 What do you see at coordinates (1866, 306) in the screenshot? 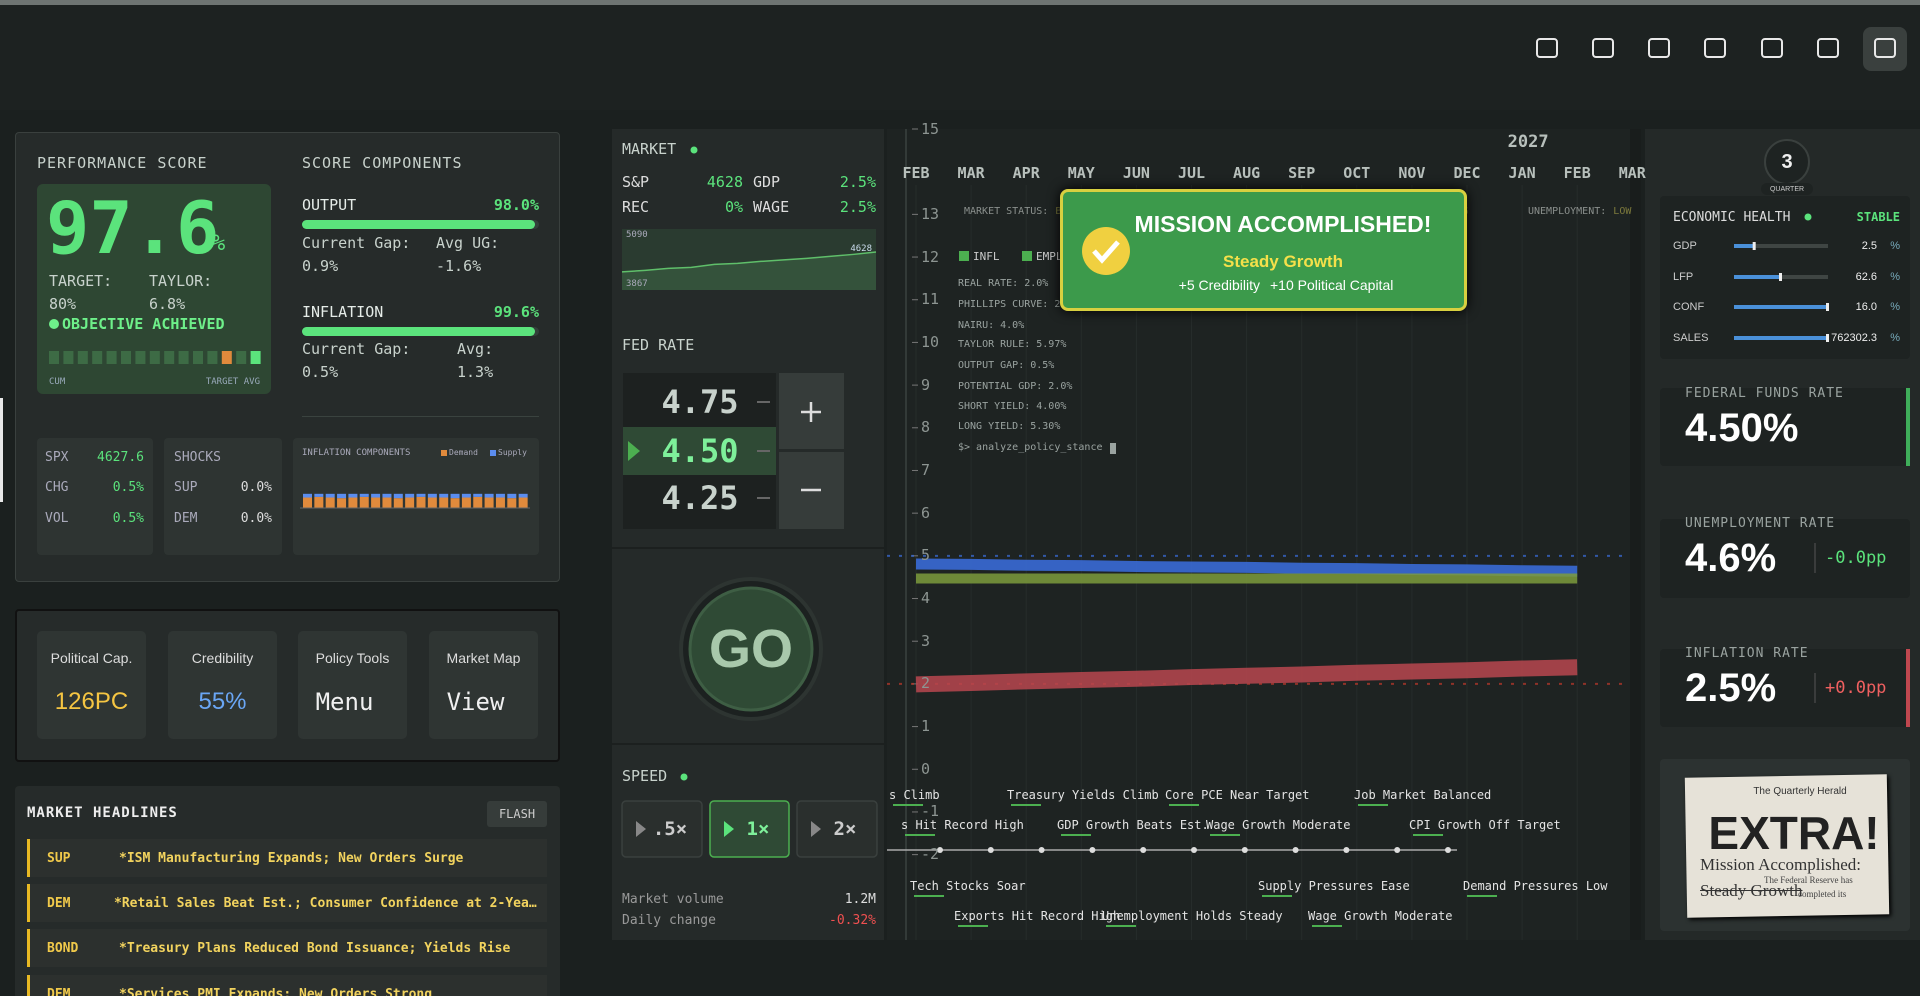
I see `health-value: 16.0` at bounding box center [1866, 306].